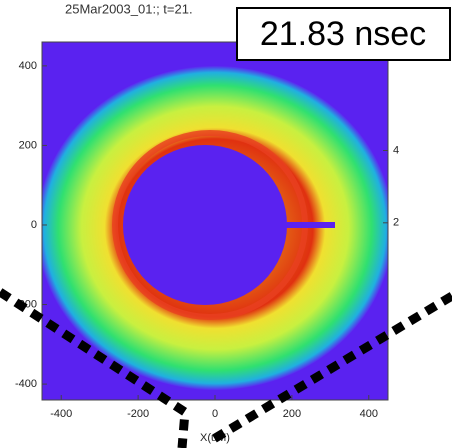 The image size is (452, 448). I want to click on x-tick-label: 400, so click(369, 414).